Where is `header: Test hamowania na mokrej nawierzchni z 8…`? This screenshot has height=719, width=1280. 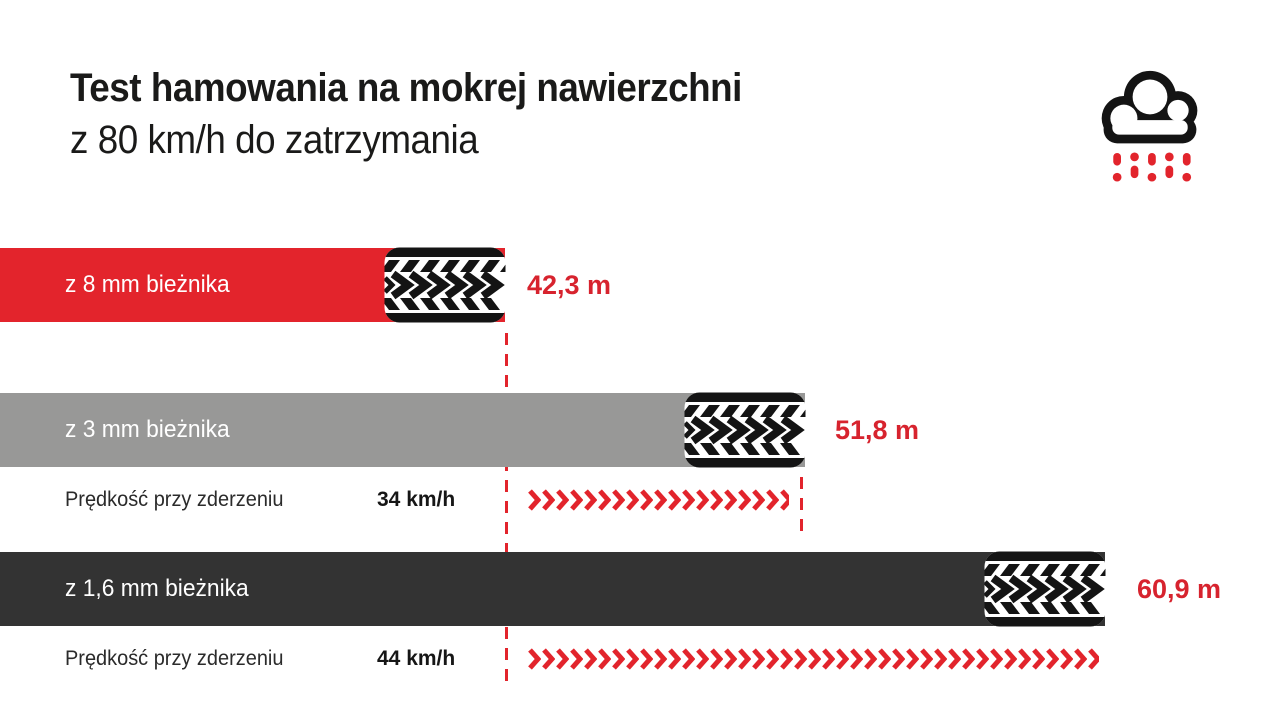 header: Test hamowania na mokrej nawierzchni z 8… is located at coordinates (435, 114).